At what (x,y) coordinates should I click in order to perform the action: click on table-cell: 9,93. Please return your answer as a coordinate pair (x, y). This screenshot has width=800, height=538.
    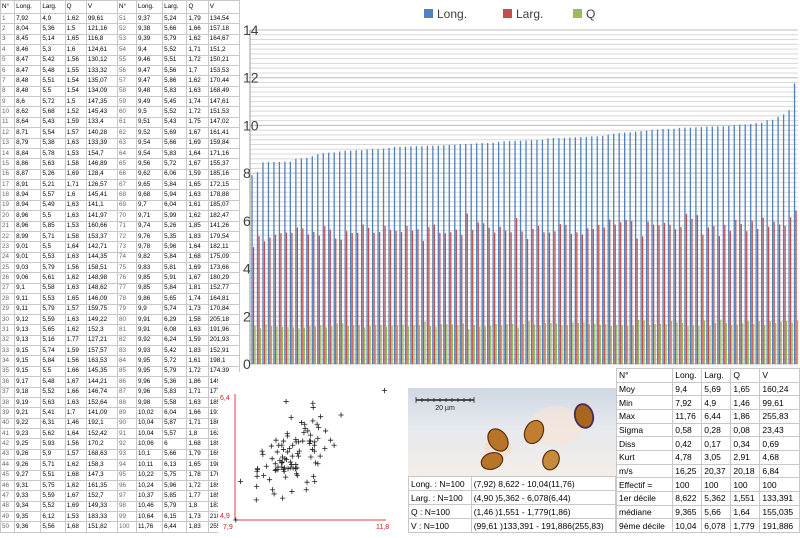
    Looking at the image, I should click on (149, 351).